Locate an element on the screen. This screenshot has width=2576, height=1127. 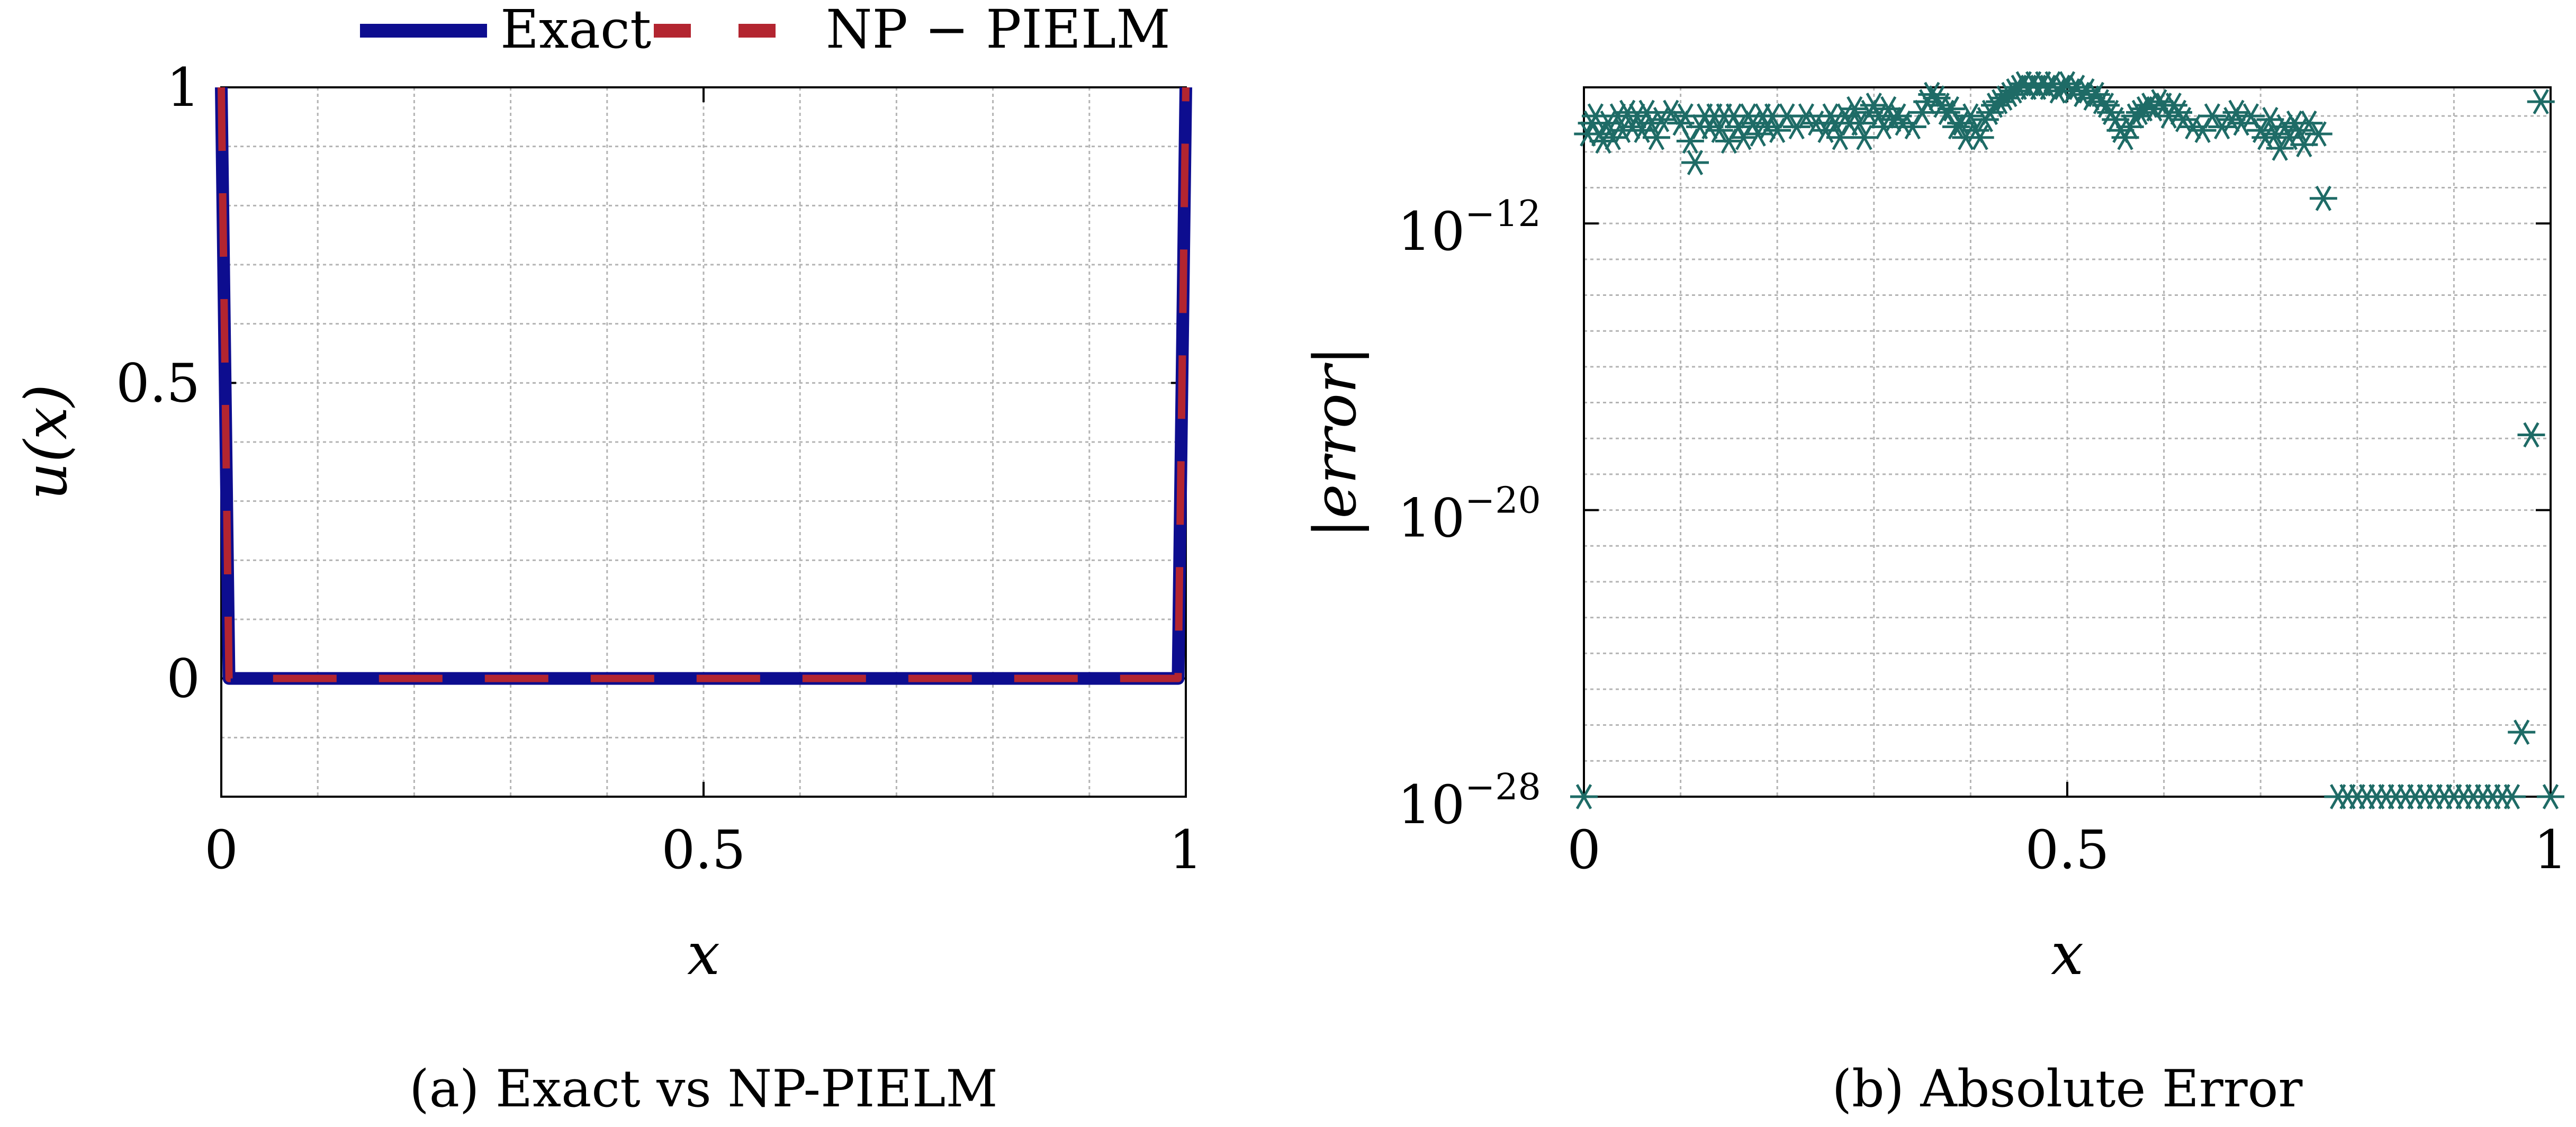
y-tick-label: 0 is located at coordinates (183, 679).